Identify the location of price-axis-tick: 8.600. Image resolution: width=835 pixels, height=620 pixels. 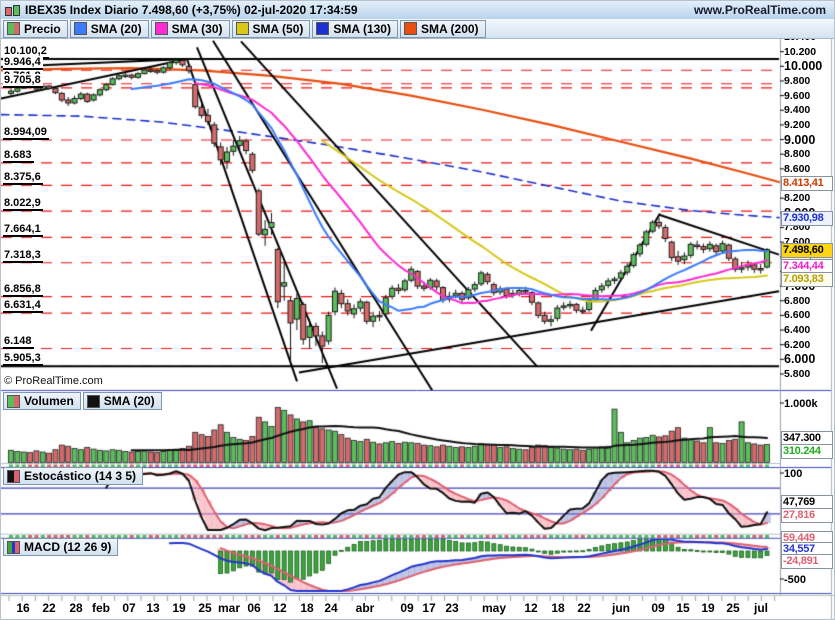
(797, 168).